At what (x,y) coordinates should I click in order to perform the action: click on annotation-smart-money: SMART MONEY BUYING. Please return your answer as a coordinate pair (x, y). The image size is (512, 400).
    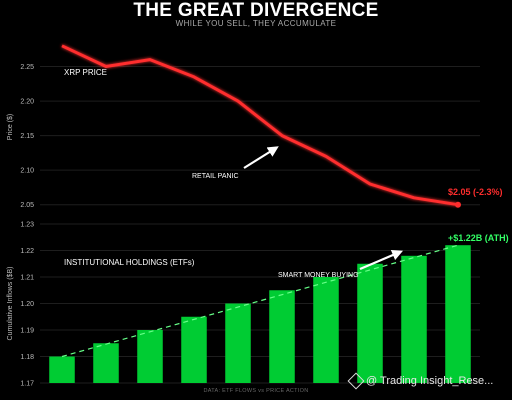
    Looking at the image, I should click on (318, 275).